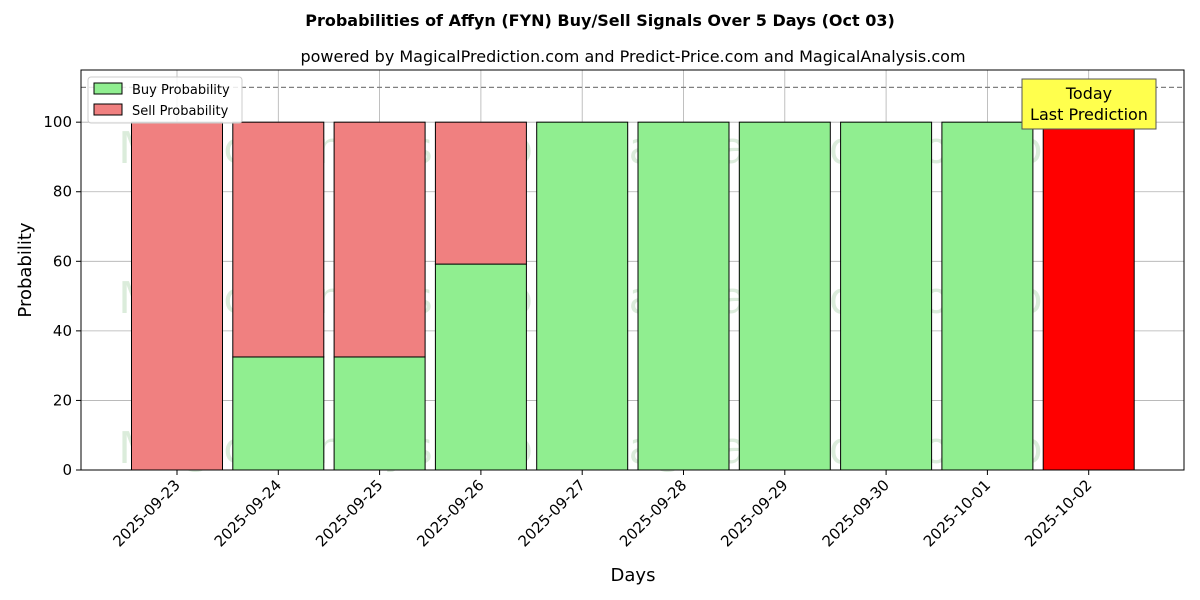  What do you see at coordinates (957, 513) in the screenshot?
I see `x-tick-label: 2025-10-01` at bounding box center [957, 513].